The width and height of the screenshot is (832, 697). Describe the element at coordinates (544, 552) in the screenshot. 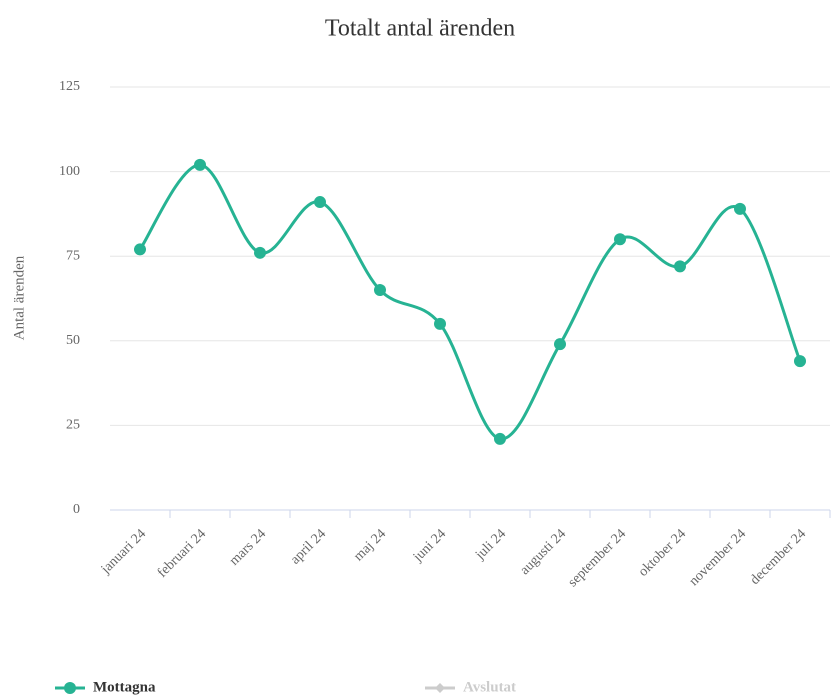

I see `x-tick-label: augusti 24` at that location.